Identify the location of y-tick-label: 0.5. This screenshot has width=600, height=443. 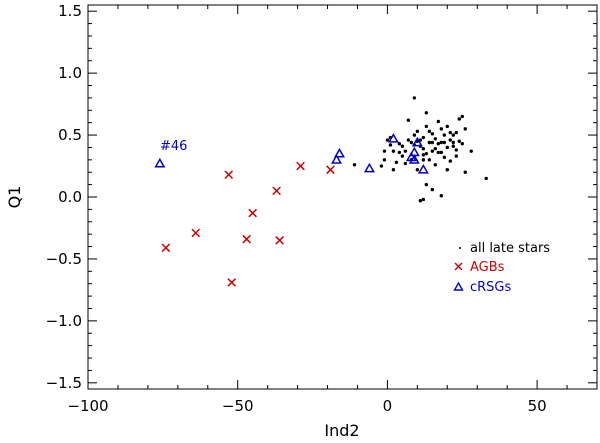
(70, 135).